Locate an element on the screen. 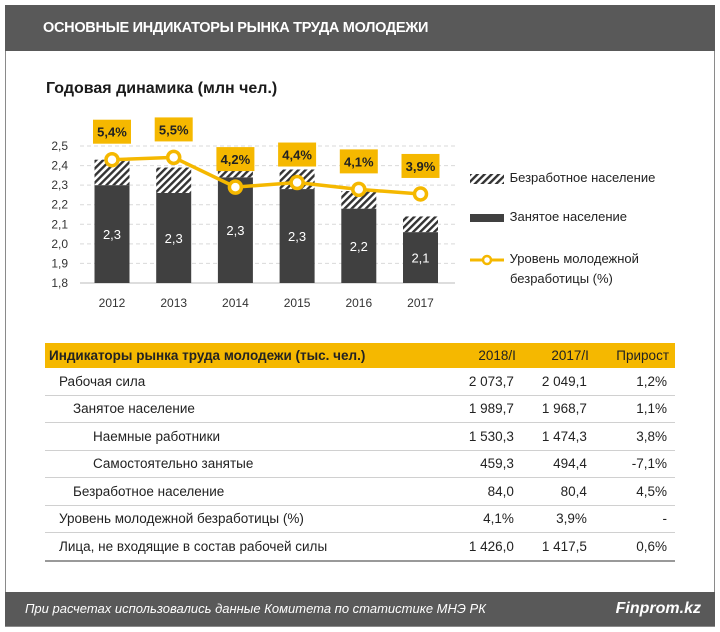 The width and height of the screenshot is (720, 632). legend-item-unemployed: Безработное население is located at coordinates (562, 177).